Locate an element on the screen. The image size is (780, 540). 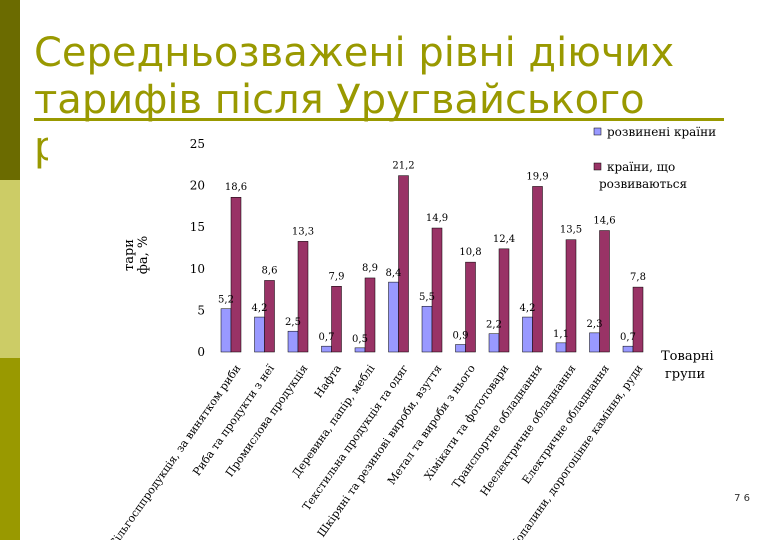
slide-title-line-1: Середньозважені рівні діючих is located at coordinates (354, 53).